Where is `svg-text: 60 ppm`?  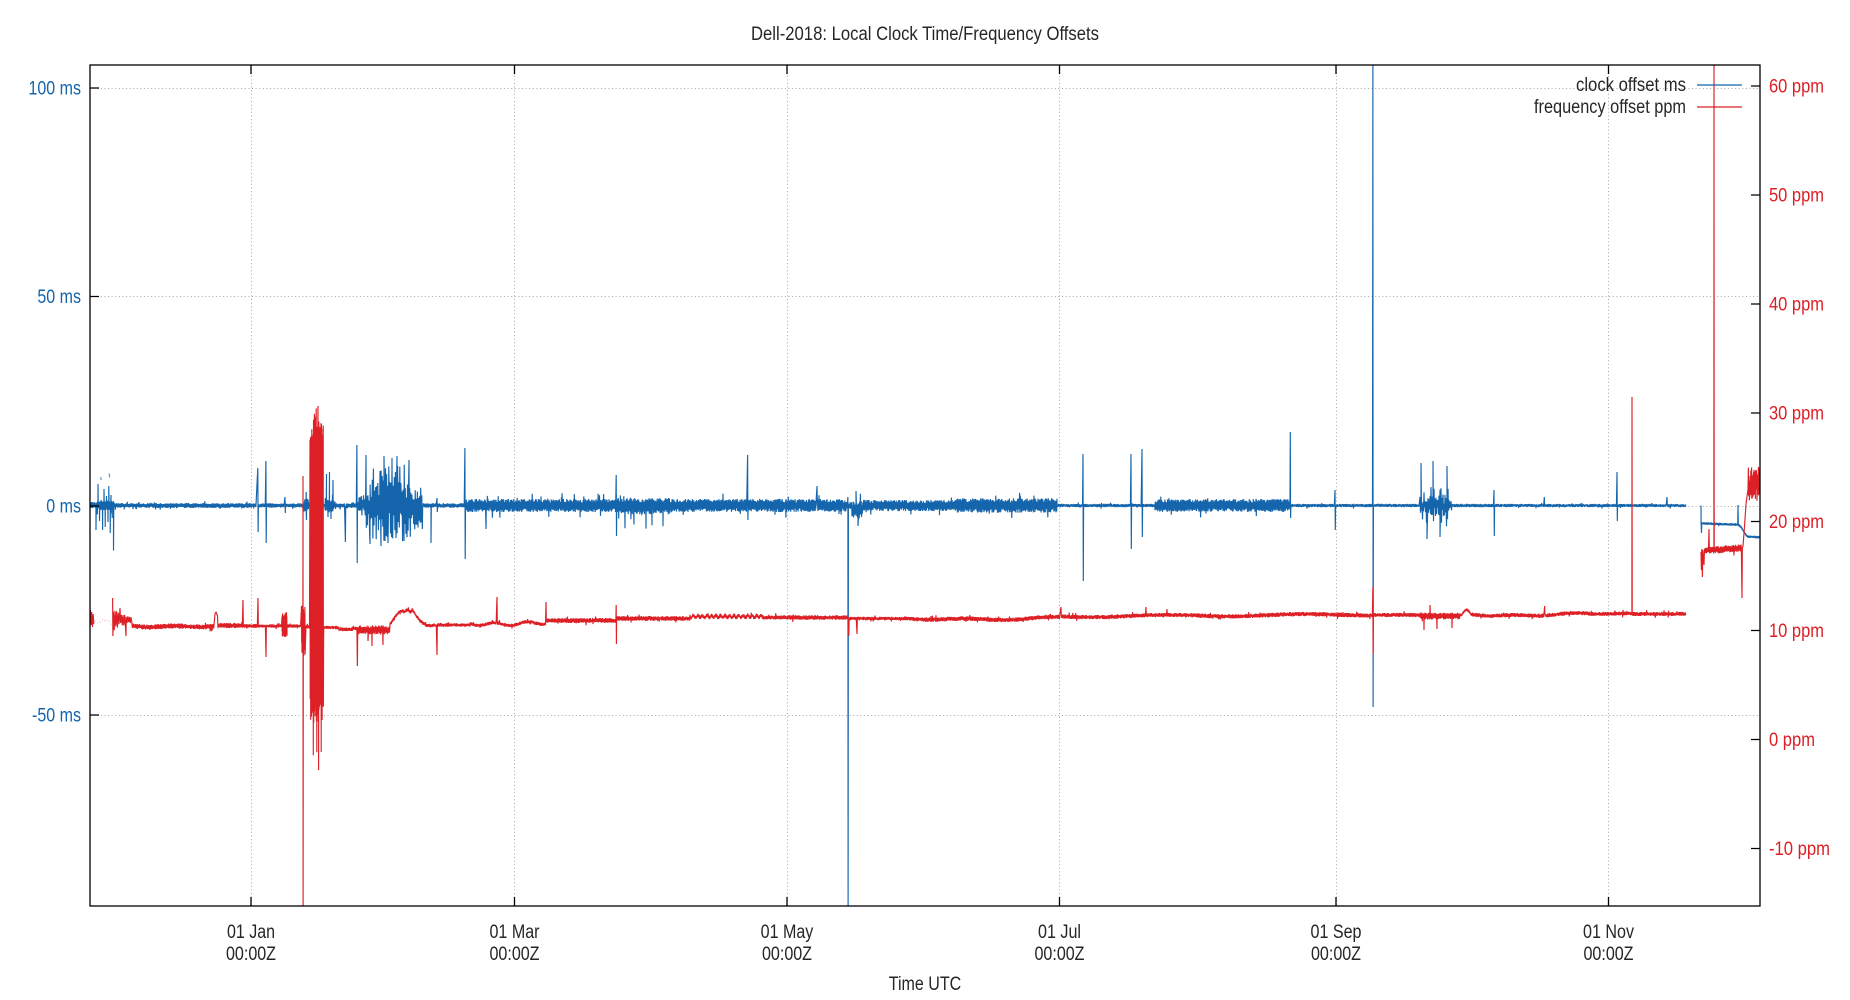 svg-text: 60 ppm is located at coordinates (1796, 87).